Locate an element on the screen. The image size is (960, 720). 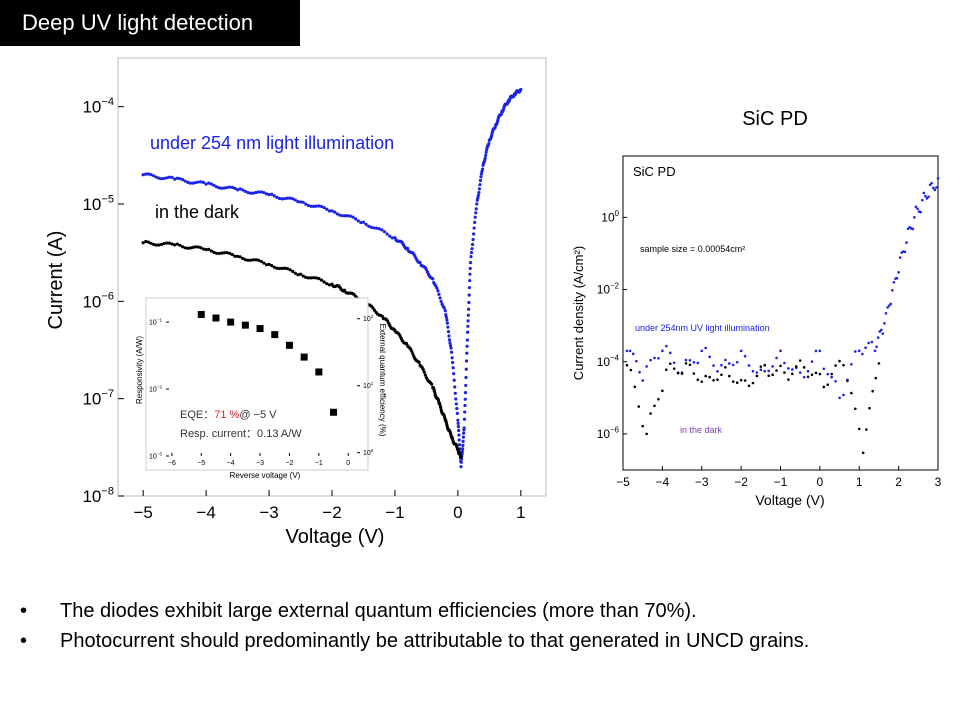
x-tick-label: 1 is located at coordinates (520, 512).